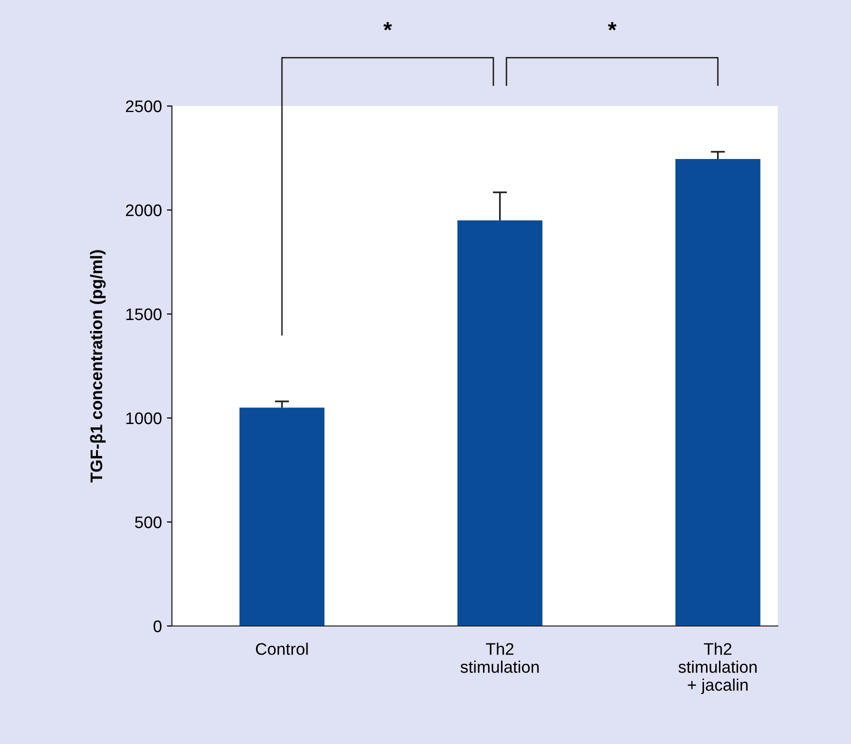  Describe the element at coordinates (144, 210) in the screenshot. I see `y-tick-label: 2000` at that location.